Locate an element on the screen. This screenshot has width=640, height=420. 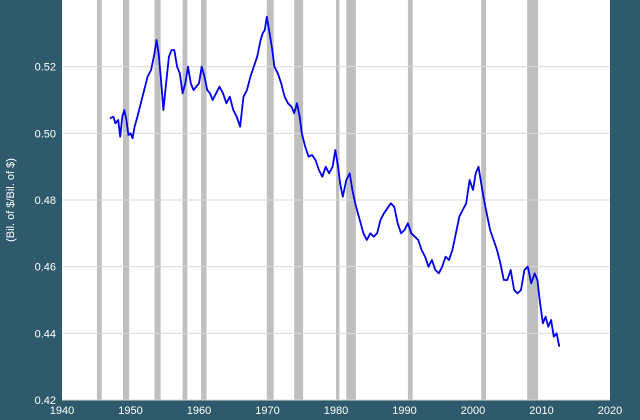
x-tick-label: 1970 is located at coordinates (267, 411).